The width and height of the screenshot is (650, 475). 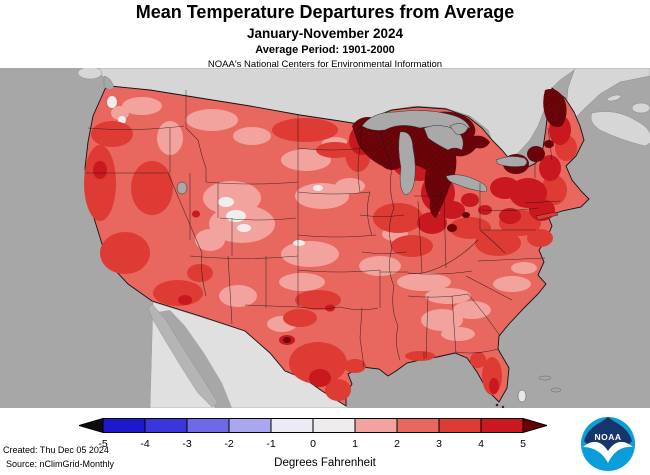 I want to click on colorbar-tick-label: 3, so click(x=439, y=444).